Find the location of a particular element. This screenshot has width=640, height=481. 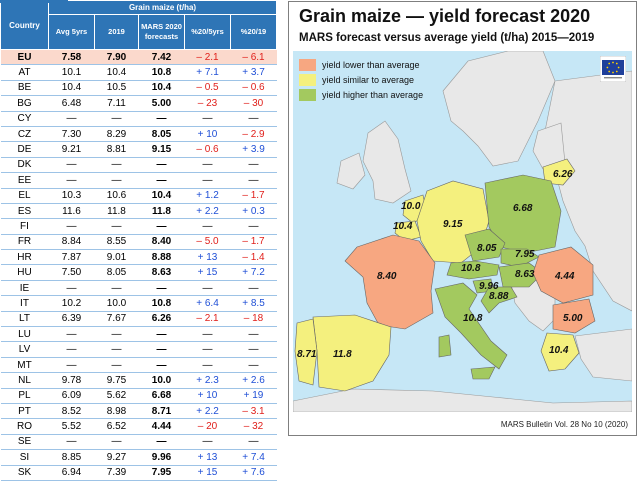

cell-pct-5yrs: + 15 is located at coordinates (207, 473).